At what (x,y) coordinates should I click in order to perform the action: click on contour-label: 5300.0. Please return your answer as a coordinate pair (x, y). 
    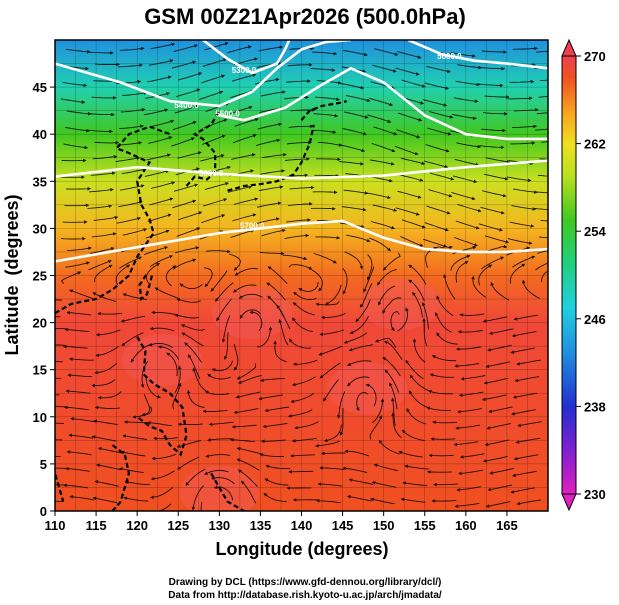
    Looking at the image, I should click on (244, 70).